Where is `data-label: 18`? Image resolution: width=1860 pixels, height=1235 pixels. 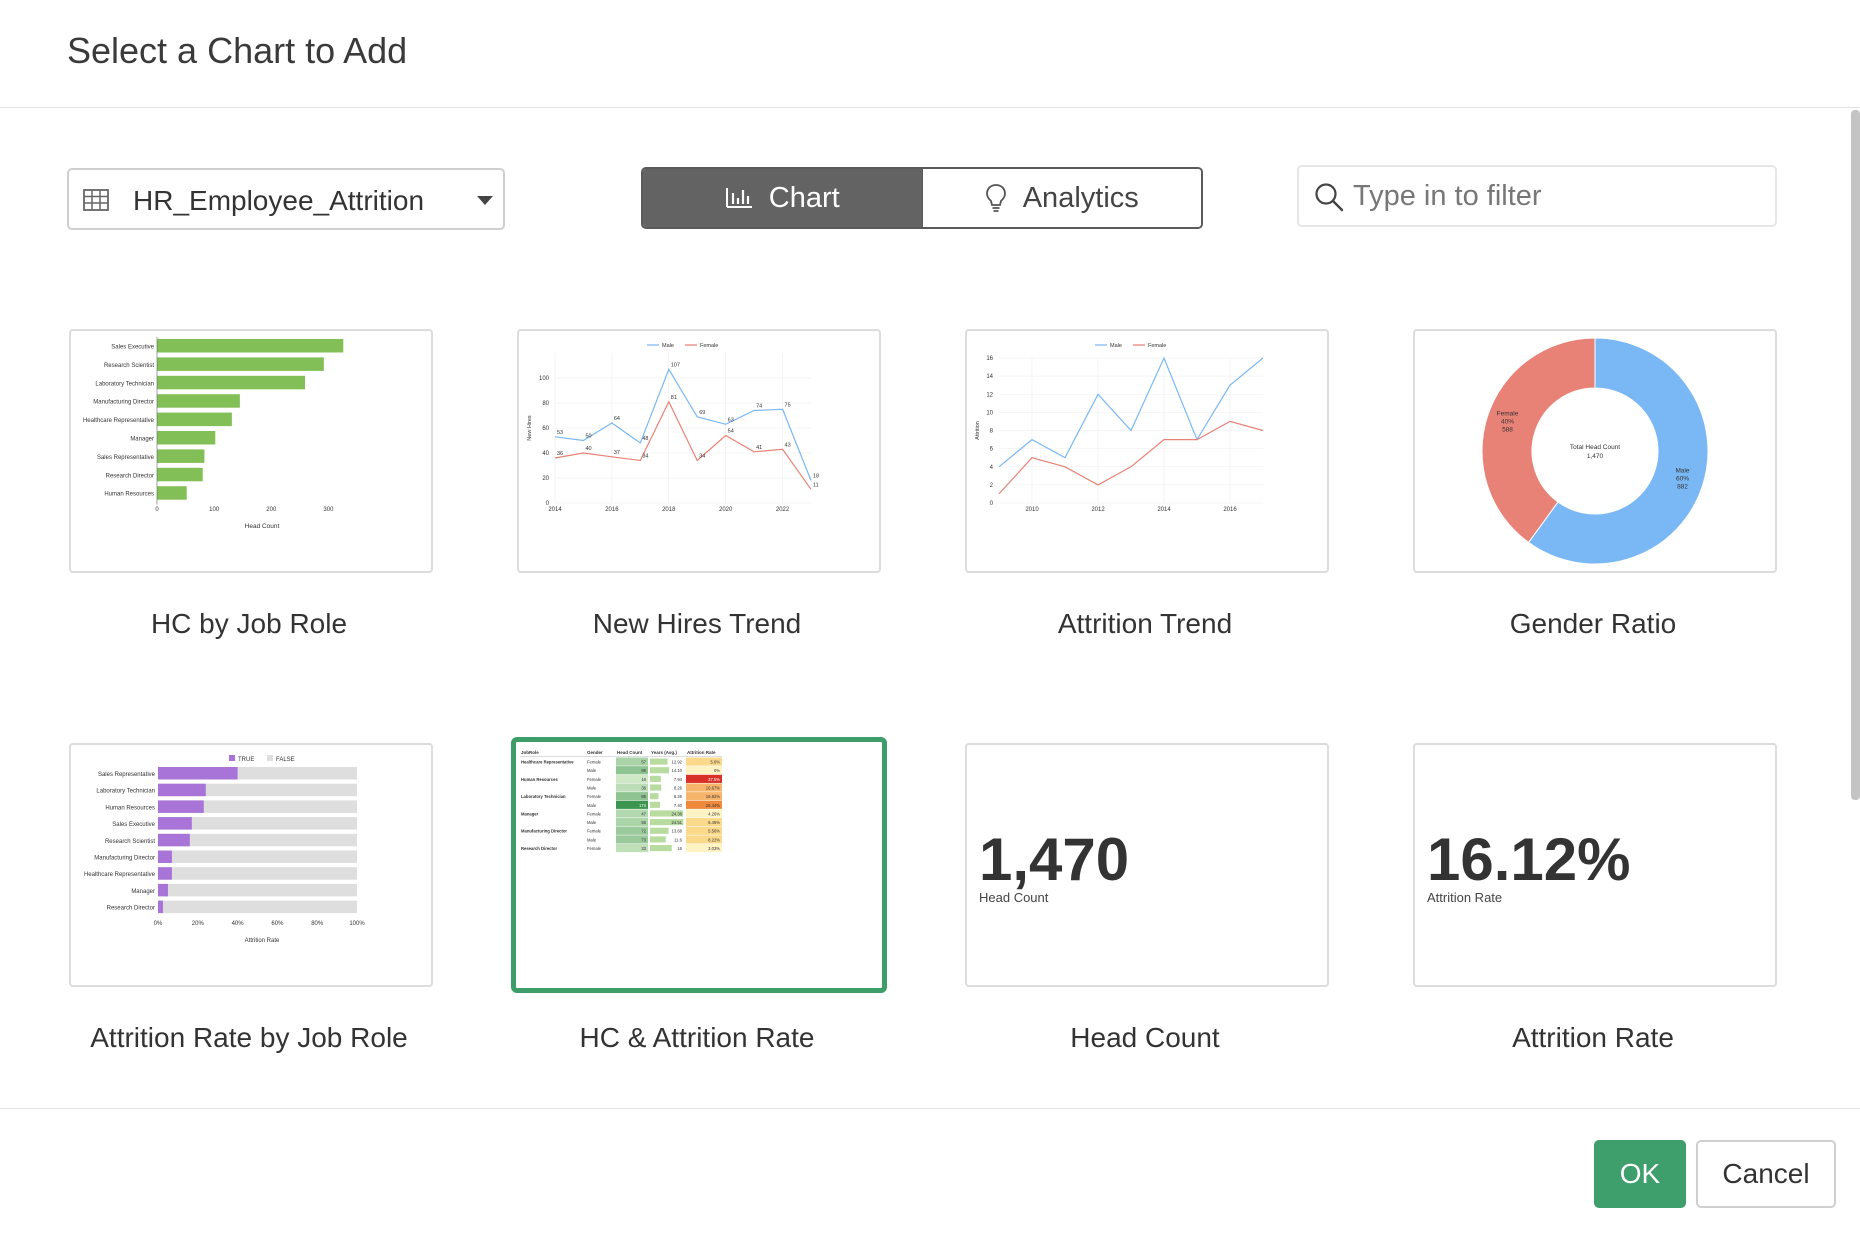 data-label: 18 is located at coordinates (816, 477).